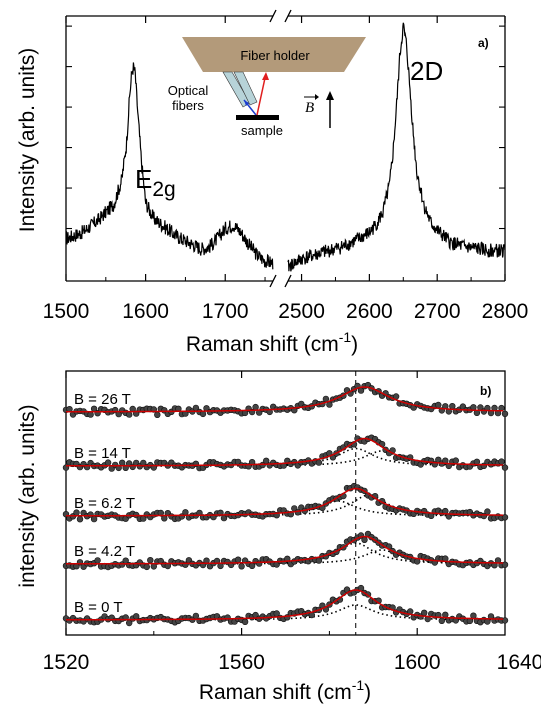 The image size is (541, 718). I want to click on panel-b-ylabel: intensity (arb. units), so click(27, 495).